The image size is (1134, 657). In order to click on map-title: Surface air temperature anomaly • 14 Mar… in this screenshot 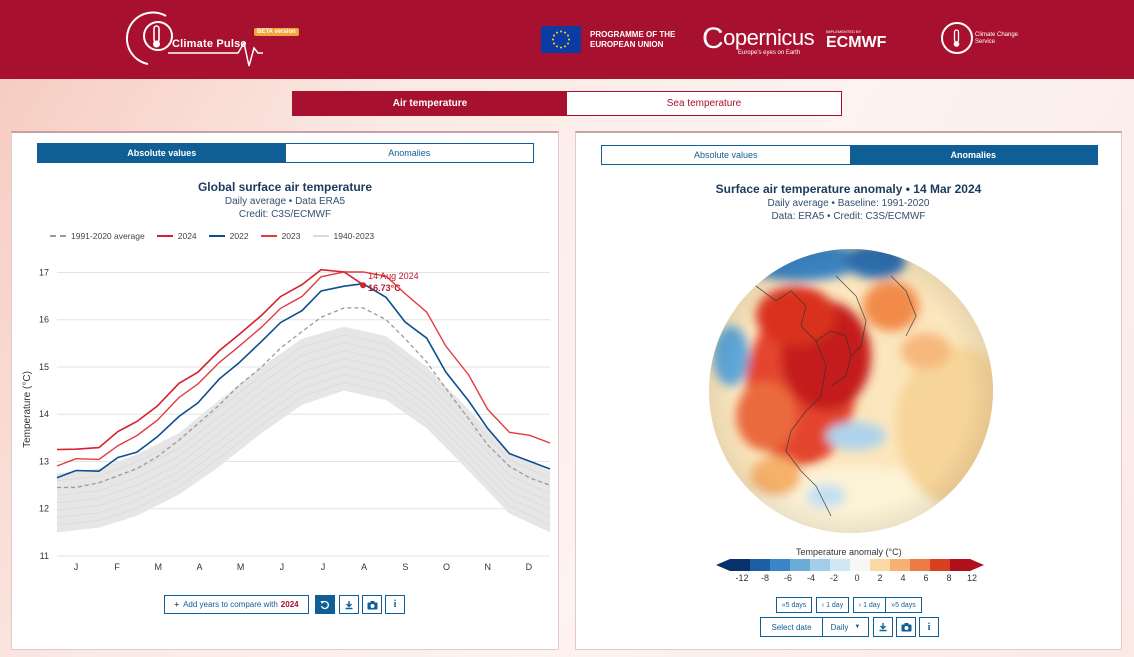, I will do `click(848, 189)`.